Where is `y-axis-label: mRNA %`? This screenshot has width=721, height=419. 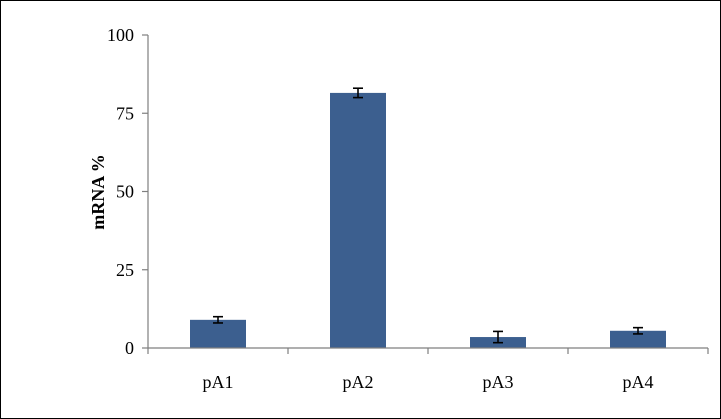 y-axis-label: mRNA % is located at coordinates (98, 192).